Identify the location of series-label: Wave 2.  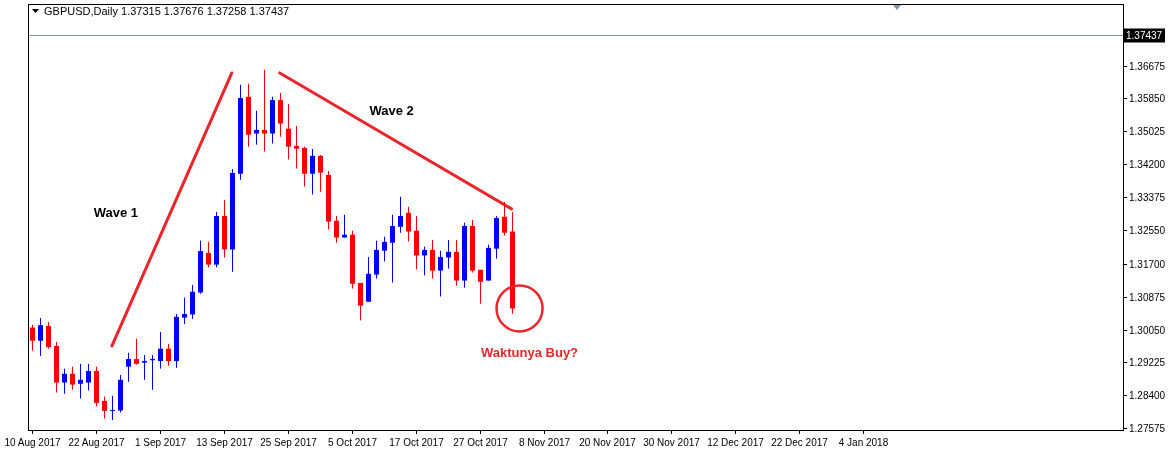
(391, 111).